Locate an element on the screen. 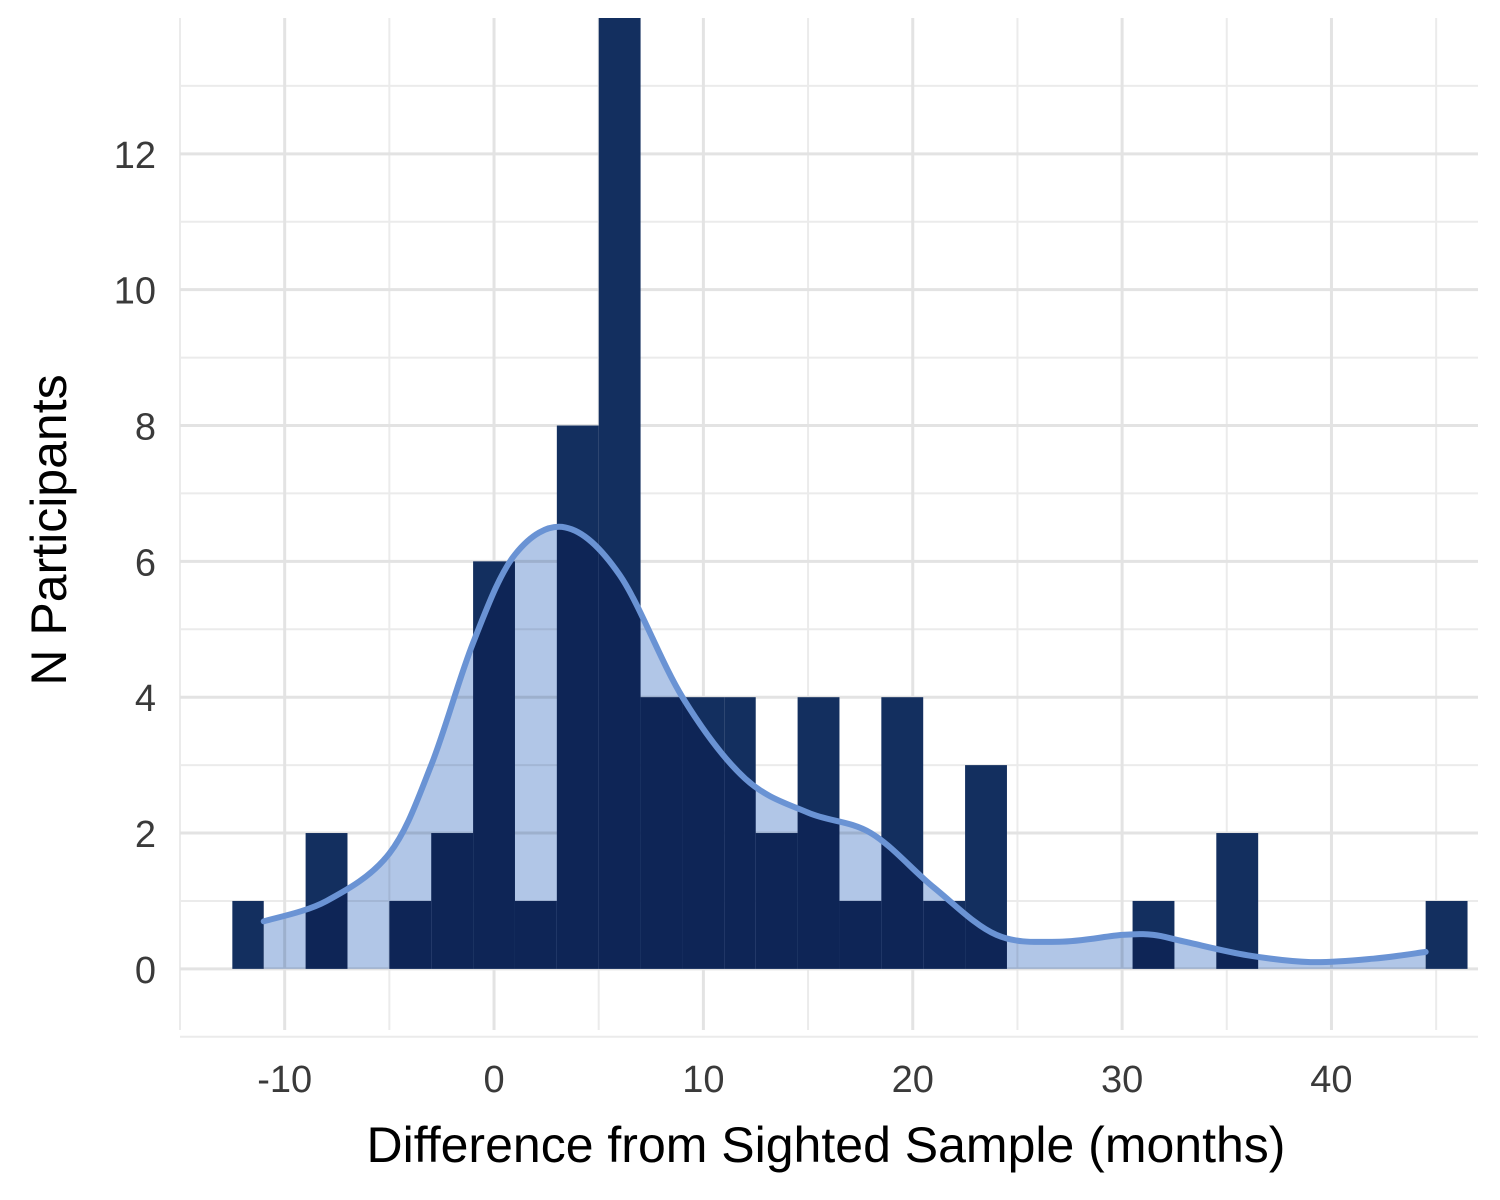 Image resolution: width=1500 pixels, height=1200 pixels. y-axis-ticks: 0 2 4 6 8 10 12 is located at coordinates (135, 563).